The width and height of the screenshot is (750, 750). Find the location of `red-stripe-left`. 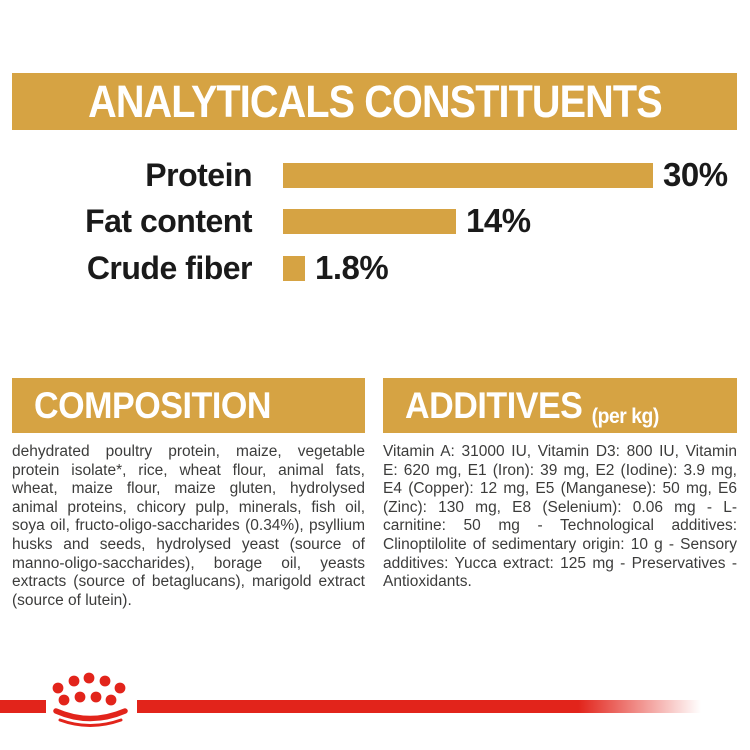

red-stripe-left is located at coordinates (23, 706).